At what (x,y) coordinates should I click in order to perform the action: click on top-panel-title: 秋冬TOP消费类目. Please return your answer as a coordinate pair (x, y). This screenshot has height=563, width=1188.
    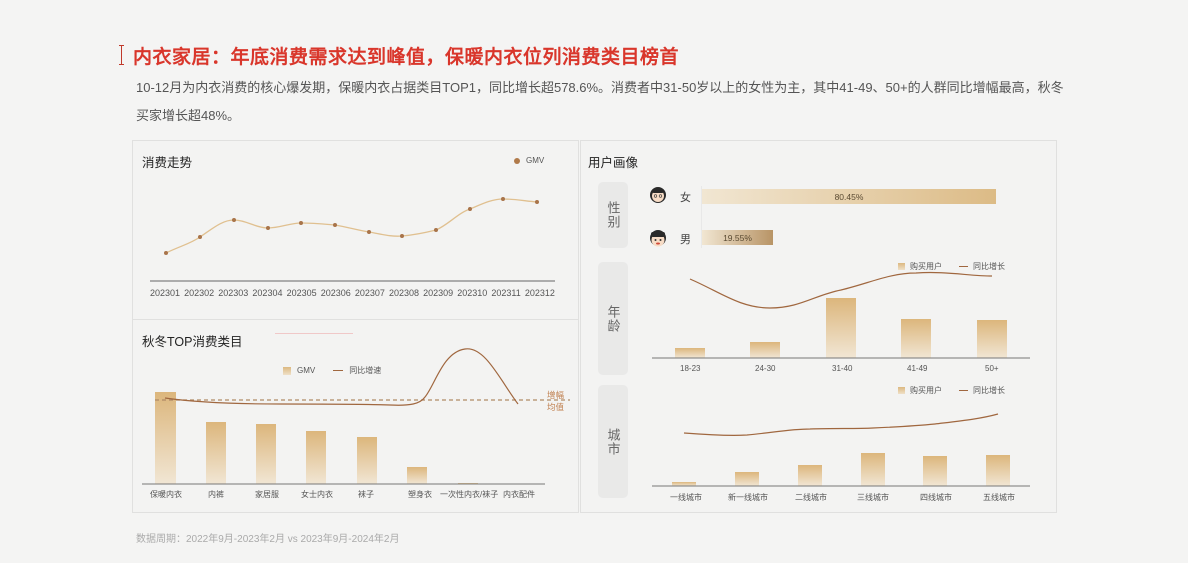
    Looking at the image, I should click on (192, 342).